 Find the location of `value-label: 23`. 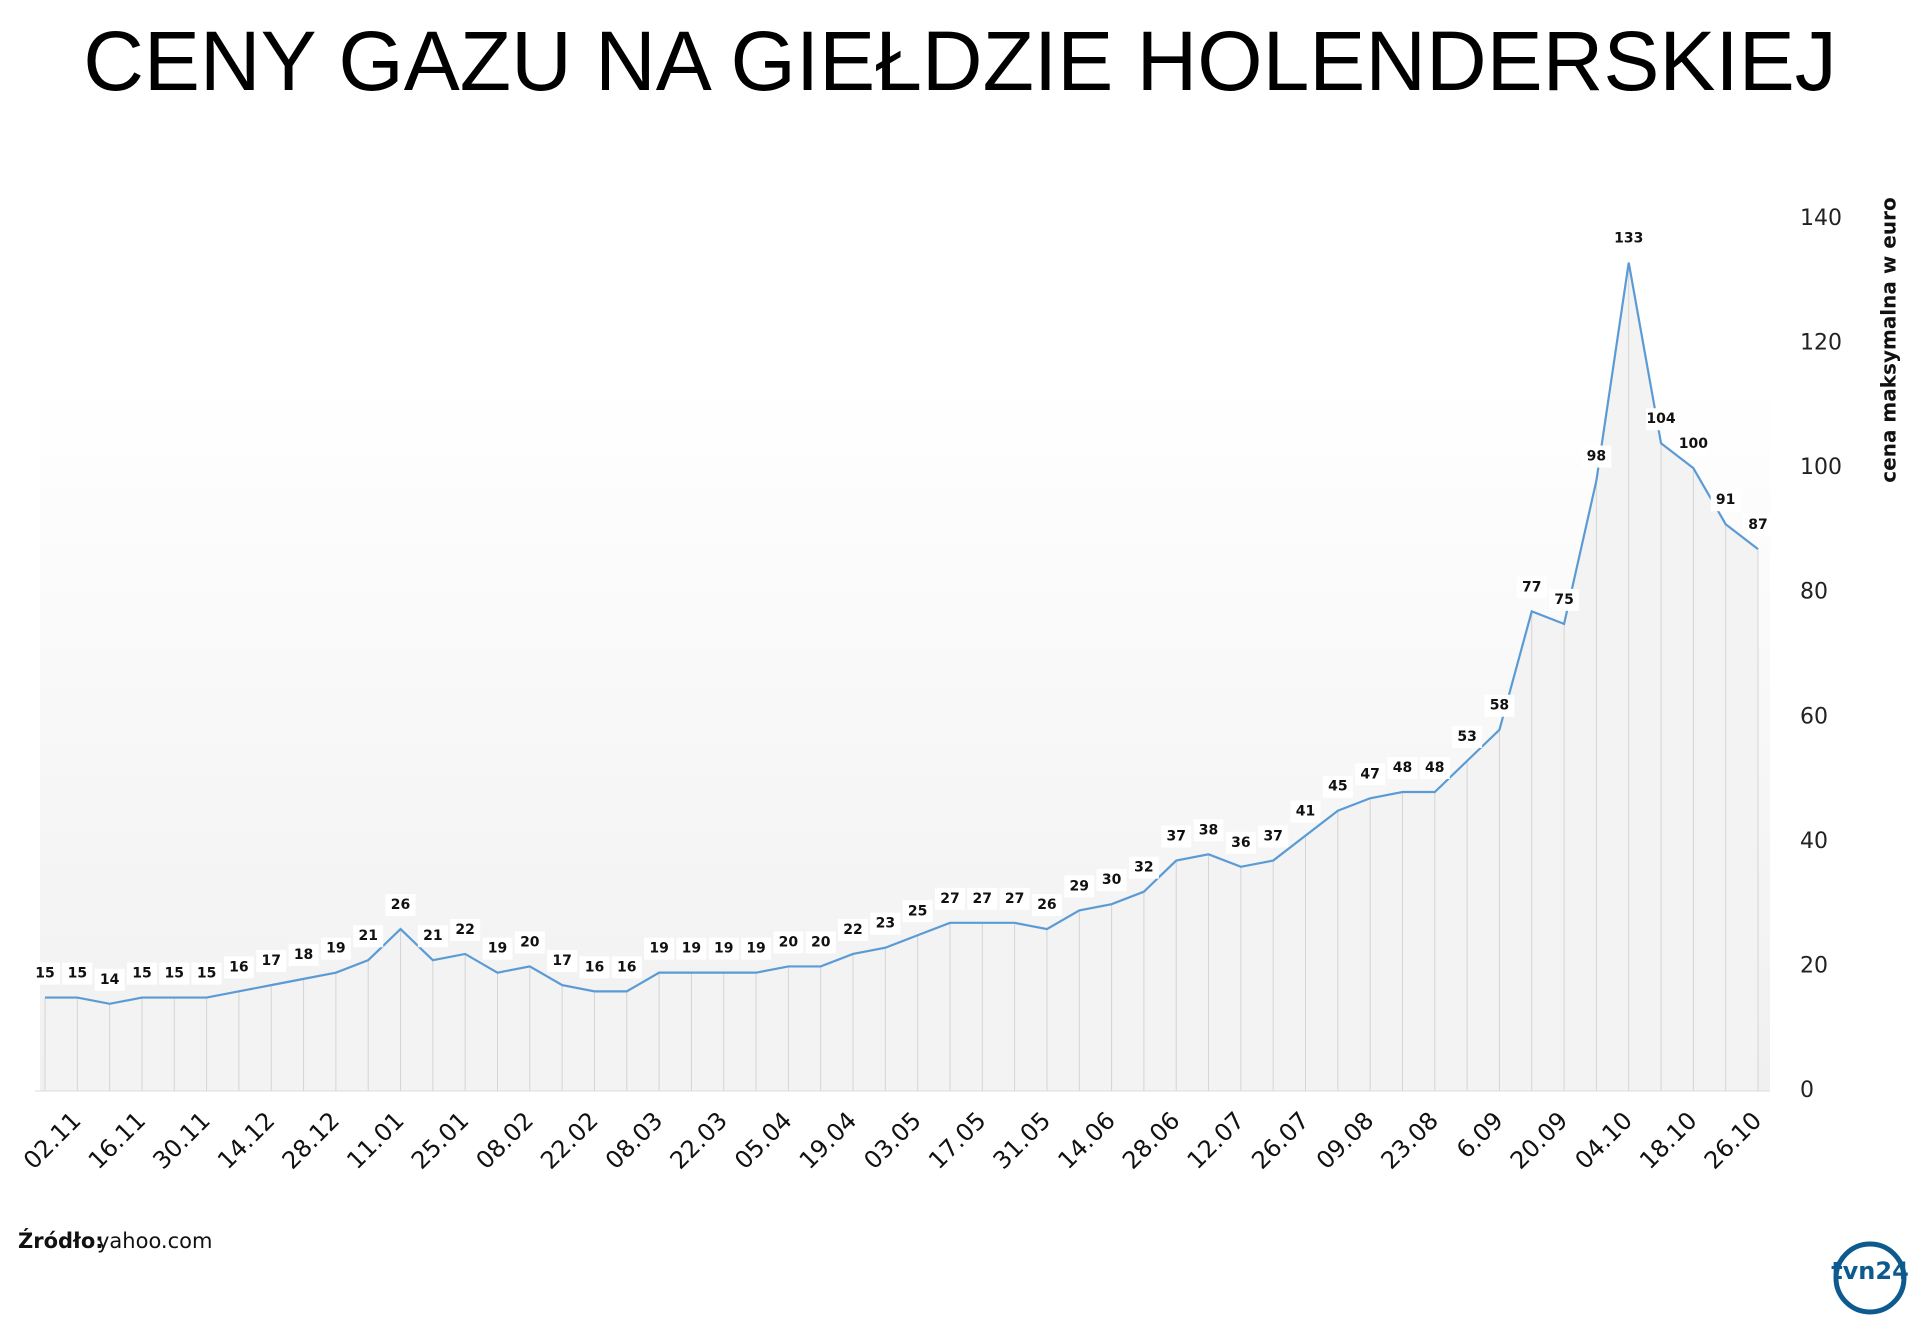

value-label: 23 is located at coordinates (885, 924).